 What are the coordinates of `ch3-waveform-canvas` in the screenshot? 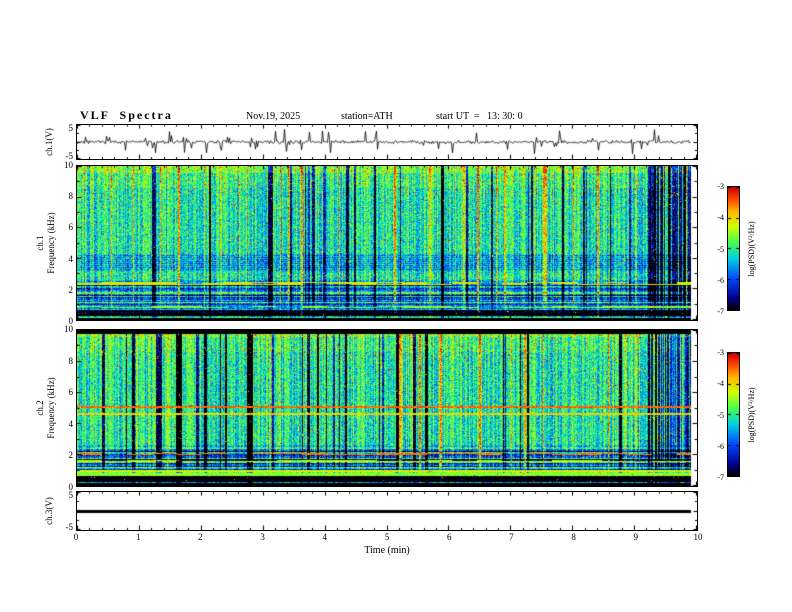 It's located at (387, 511).